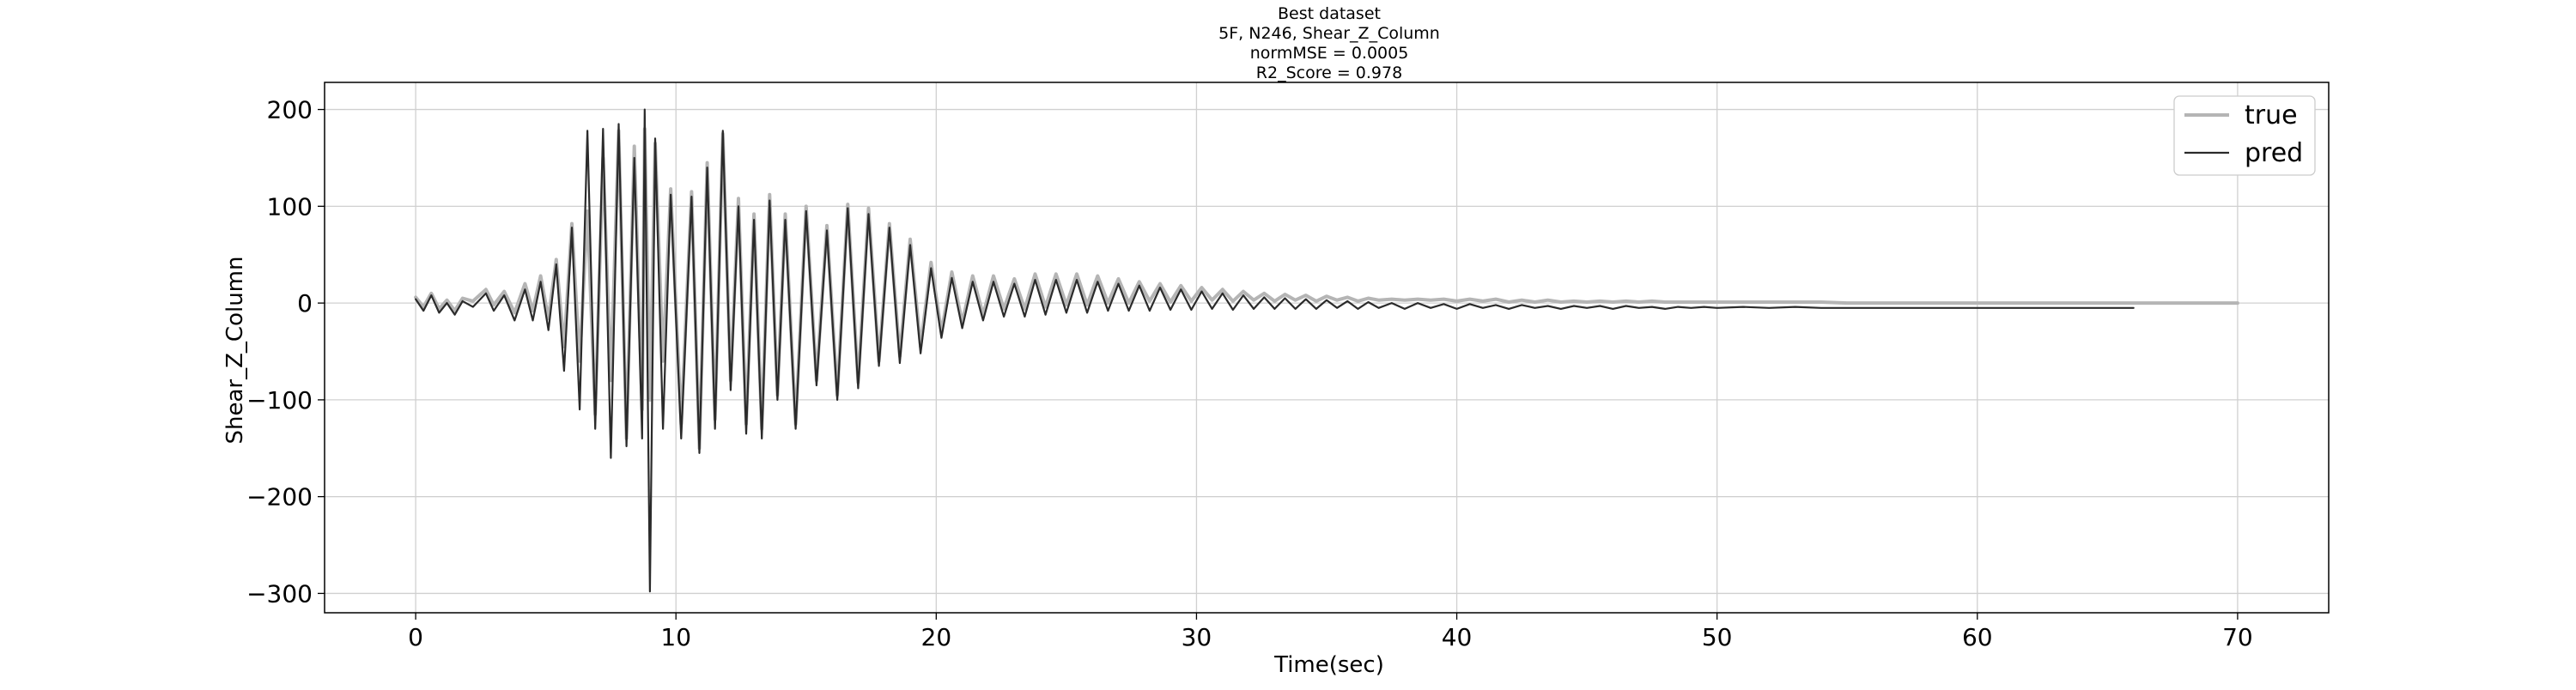  What do you see at coordinates (305, 303) in the screenshot?
I see `y-tick-label: 0` at bounding box center [305, 303].